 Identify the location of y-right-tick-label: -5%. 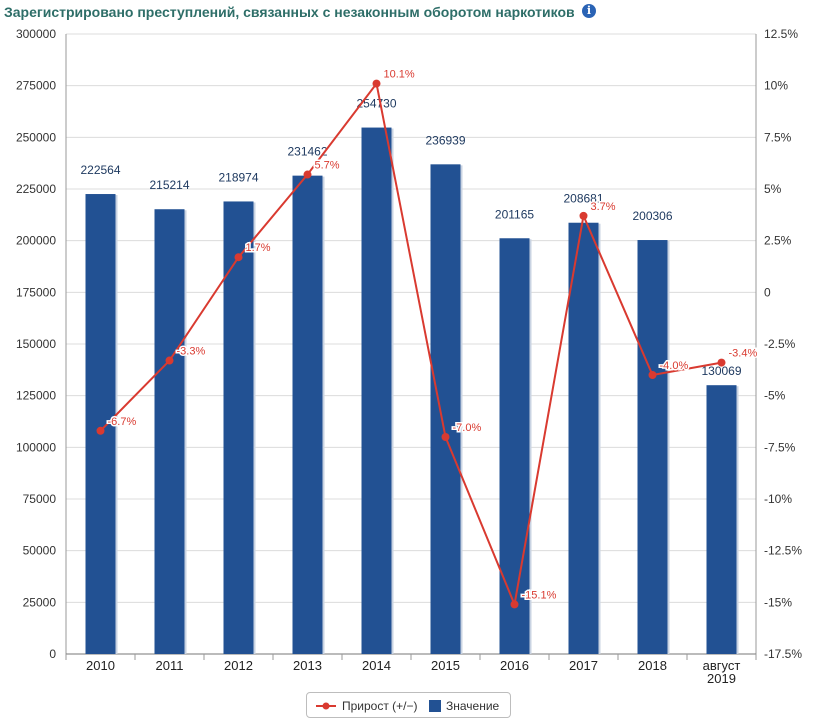
(775, 396).